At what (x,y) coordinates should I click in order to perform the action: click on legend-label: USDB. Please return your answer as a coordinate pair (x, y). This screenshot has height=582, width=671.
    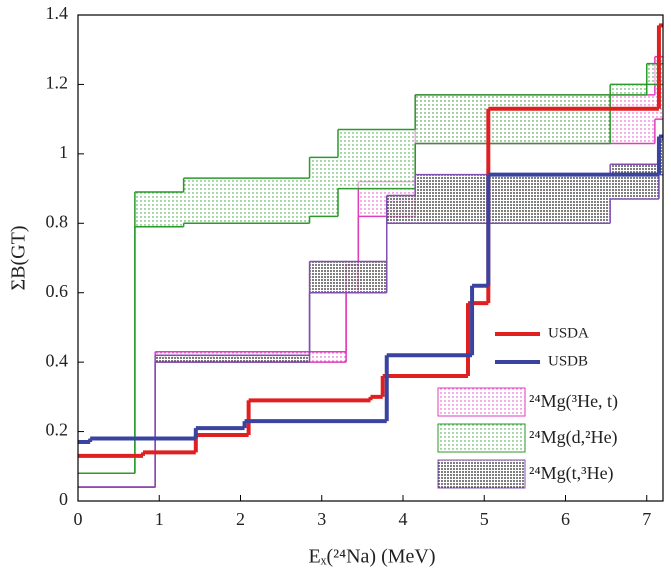
    Looking at the image, I should click on (568, 361).